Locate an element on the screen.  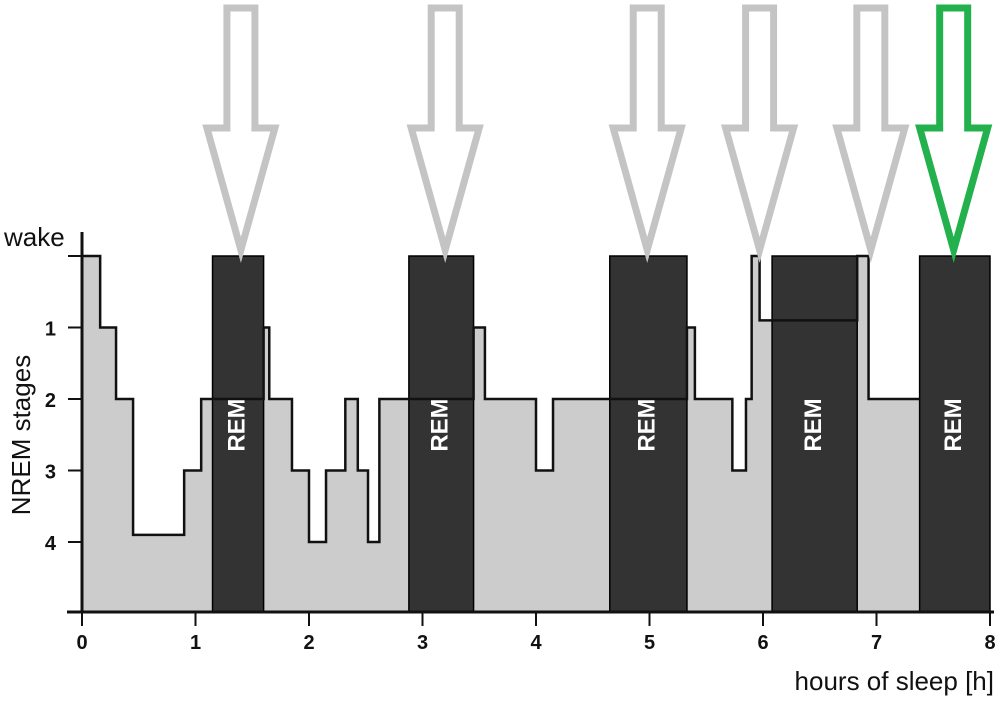
y-tick-label: 4 is located at coordinates (51, 544).